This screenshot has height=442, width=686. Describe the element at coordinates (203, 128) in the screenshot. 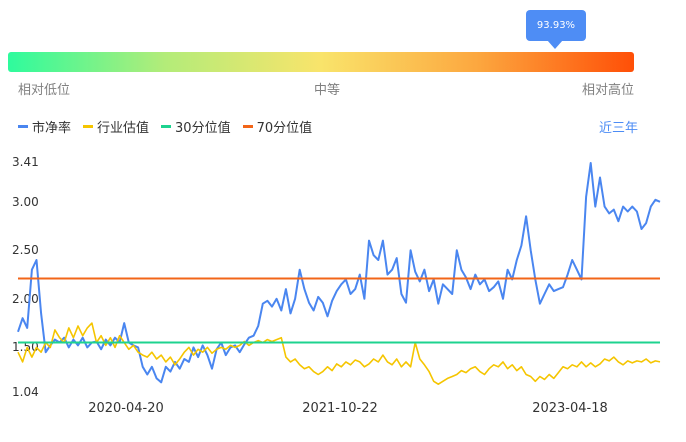

I see `legend-label-p30: 30分位值` at that location.